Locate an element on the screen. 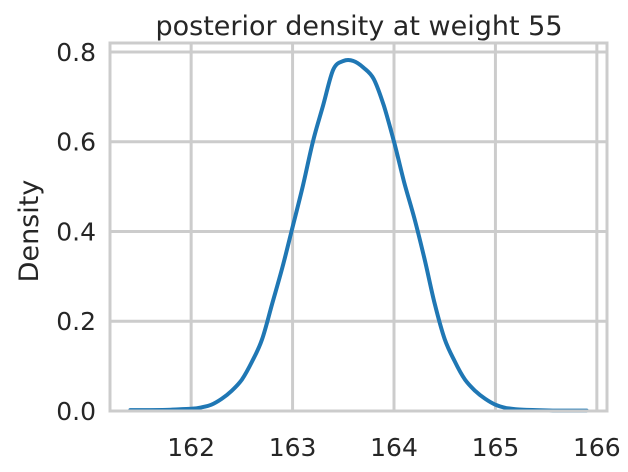 The height and width of the screenshot is (472, 628). x-tick-label: 164 is located at coordinates (394, 447).